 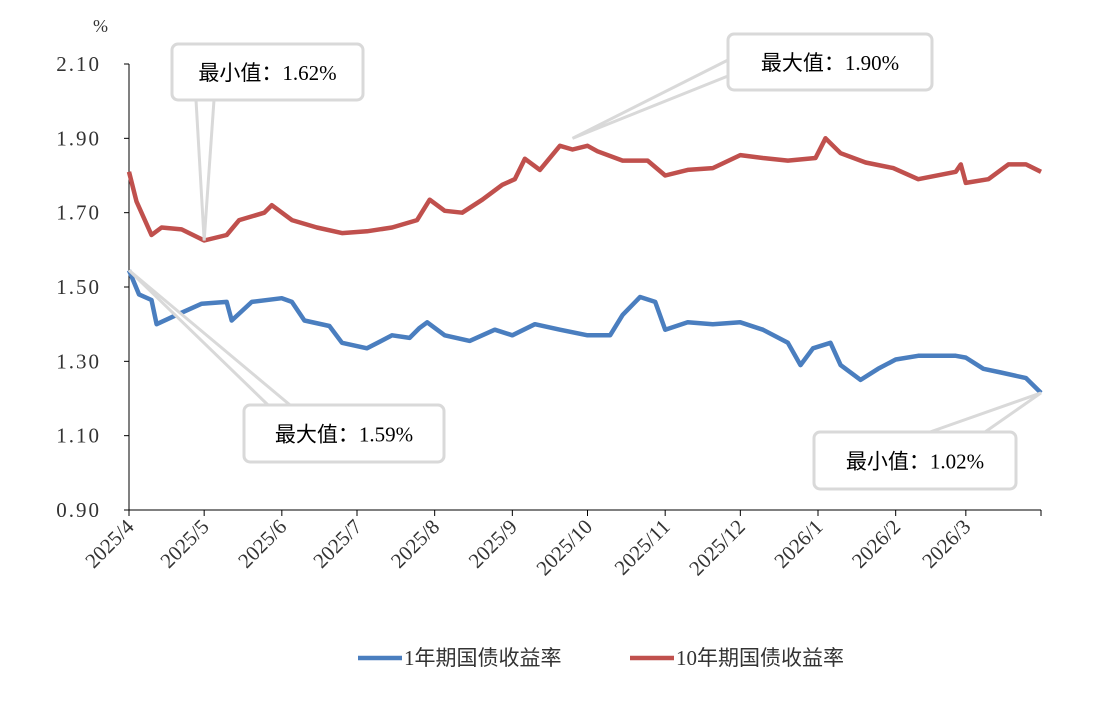 What do you see at coordinates (760, 658) in the screenshot?
I see `legend-label: 10年期国债收益率` at bounding box center [760, 658].